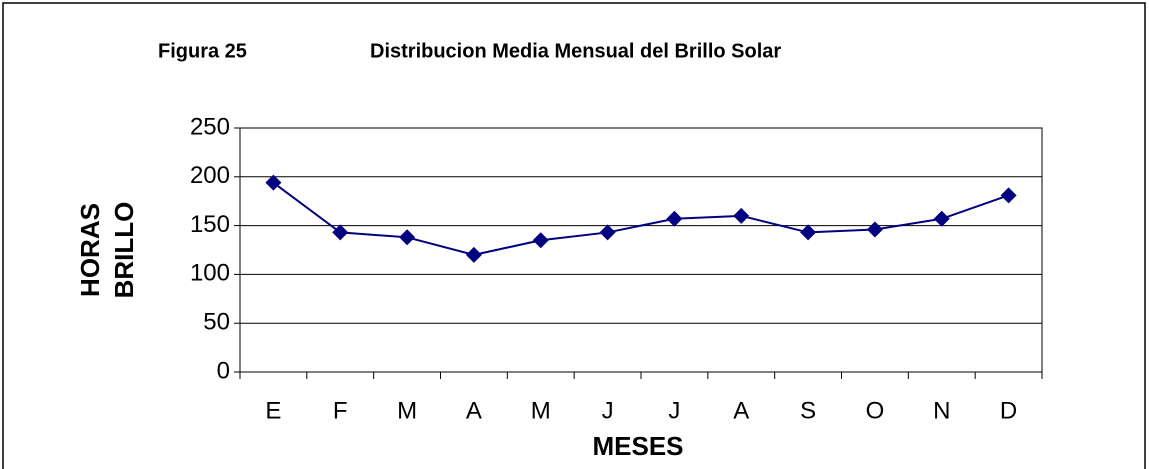 Image resolution: width=1149 pixels, height=469 pixels. I want to click on y-tick-label: 200, so click(210, 175).